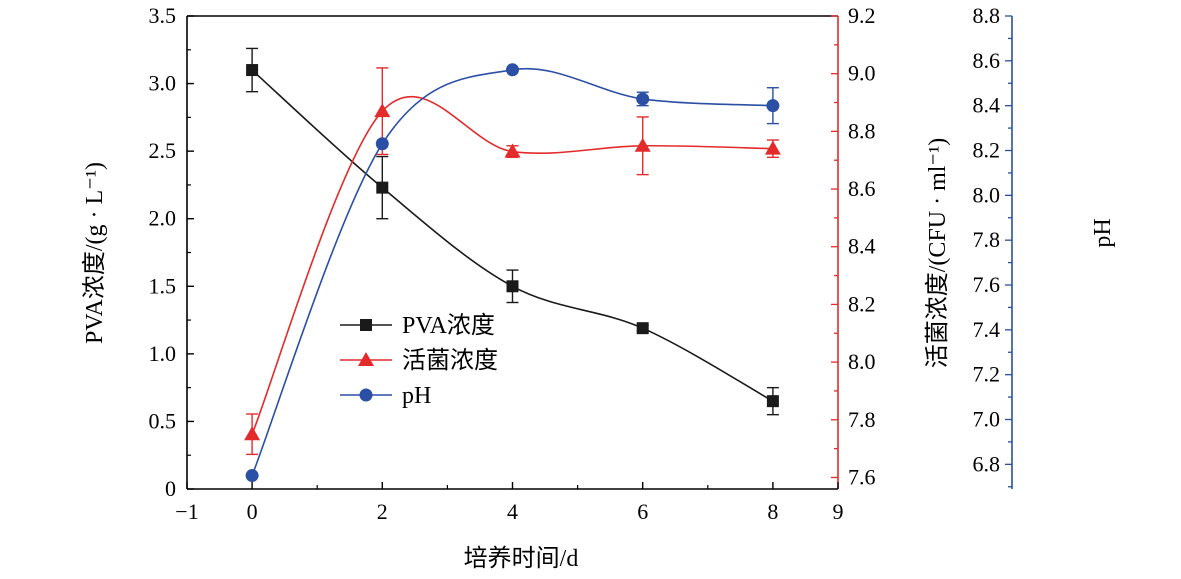 The width and height of the screenshot is (1181, 579). I want to click on left-tick-label: 0, so click(170, 488).